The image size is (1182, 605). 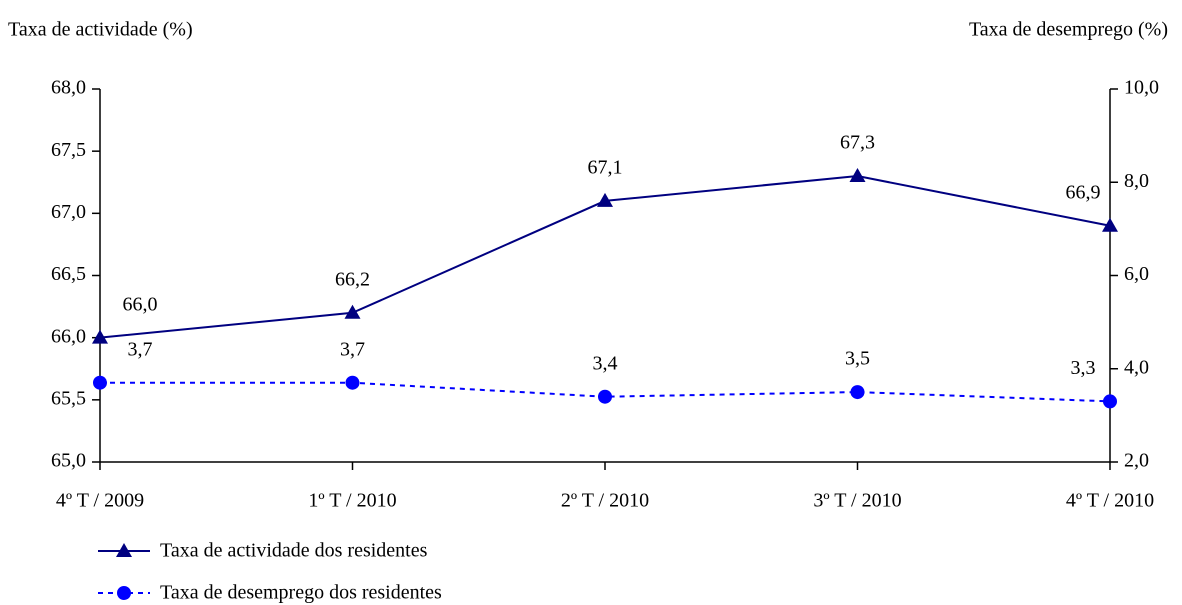 I want to click on y-tick-label: 65,0, so click(x=68, y=461).